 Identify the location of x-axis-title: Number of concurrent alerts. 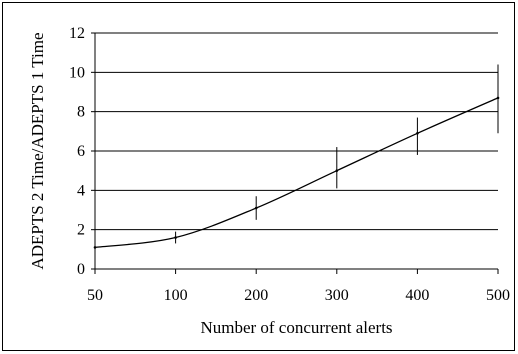
(296, 327).